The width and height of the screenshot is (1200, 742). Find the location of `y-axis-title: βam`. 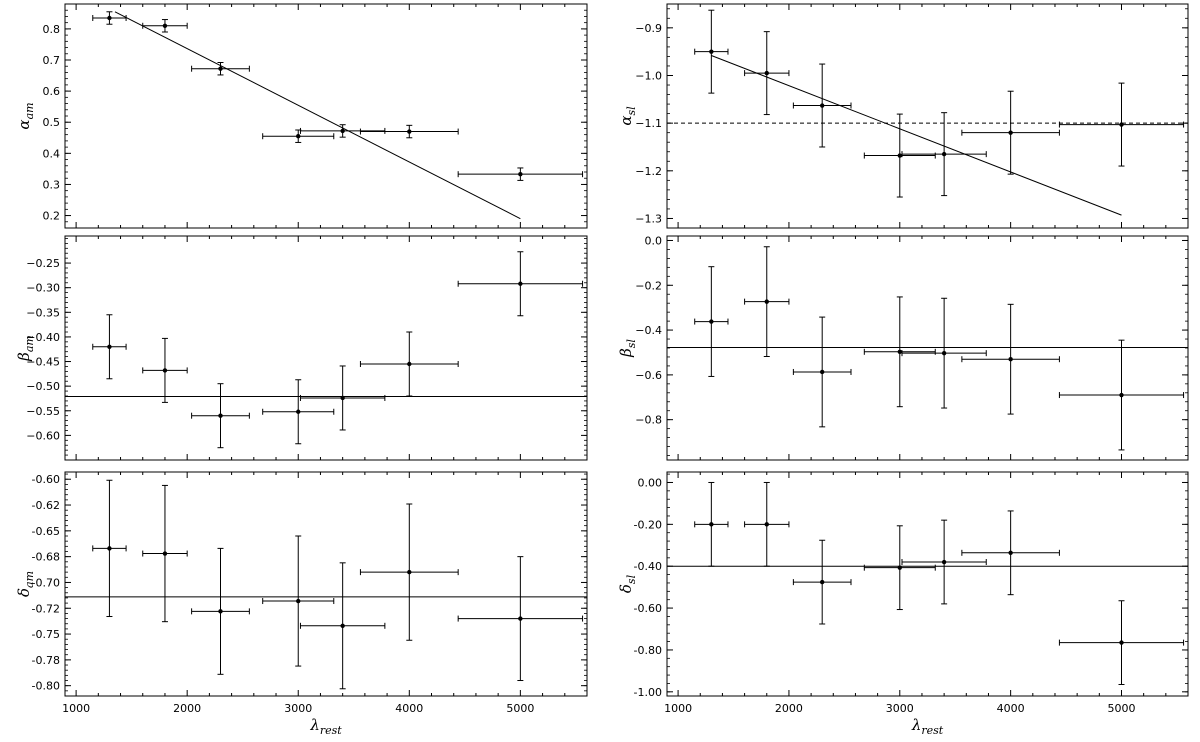

y-axis-title: βam is located at coordinates (25, 348).